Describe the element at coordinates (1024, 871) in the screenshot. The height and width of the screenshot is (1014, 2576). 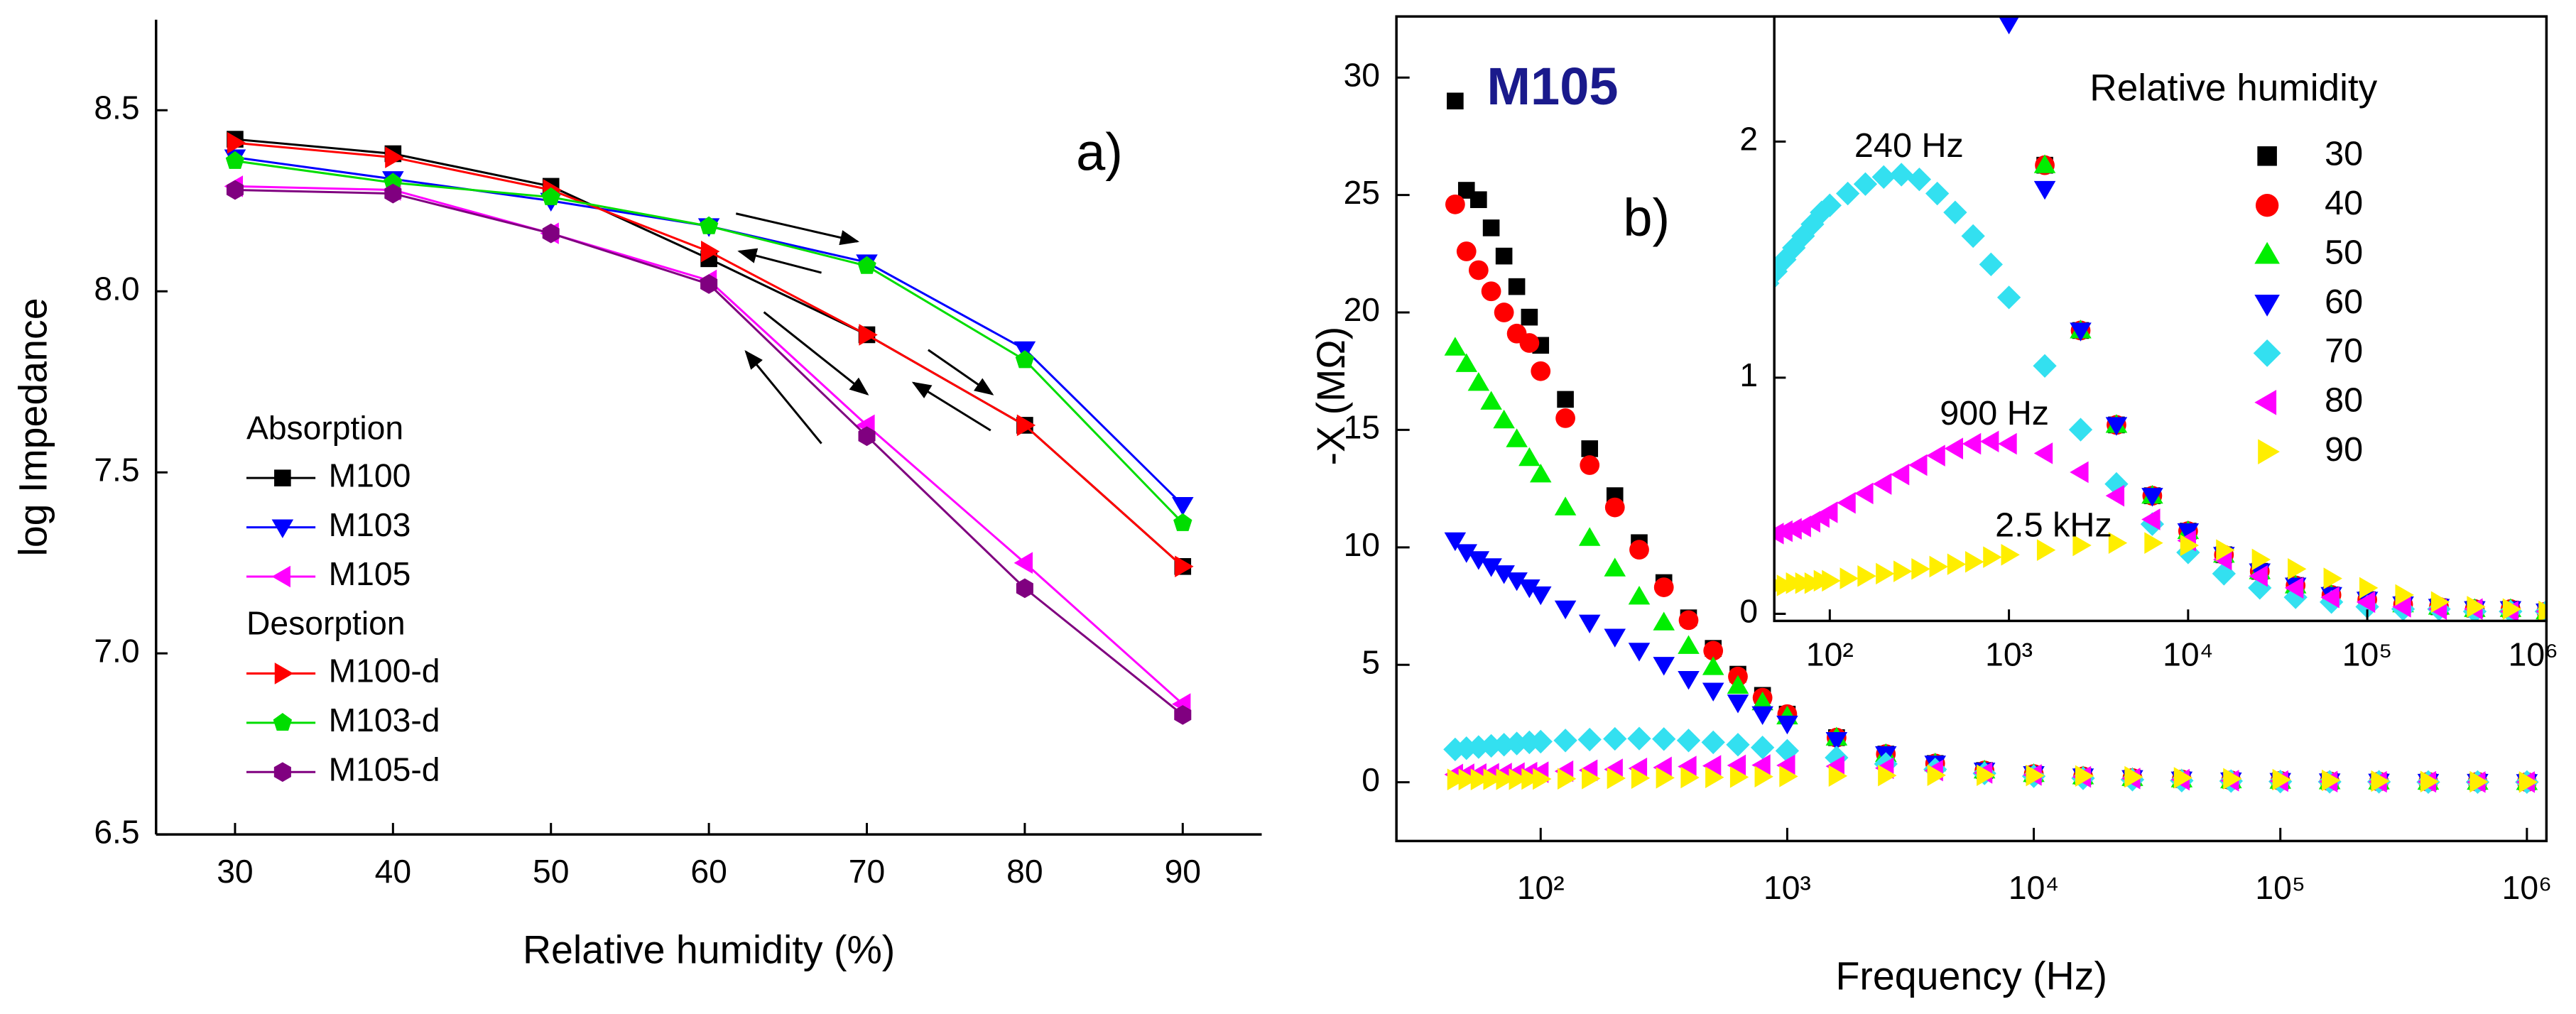
I see `x-tick-label: 80` at that location.